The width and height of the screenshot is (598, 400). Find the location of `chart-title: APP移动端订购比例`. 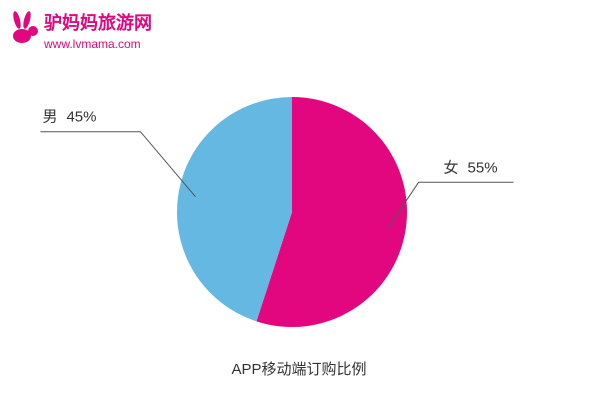

chart-title: APP移动端订购比例 is located at coordinates (298, 369).